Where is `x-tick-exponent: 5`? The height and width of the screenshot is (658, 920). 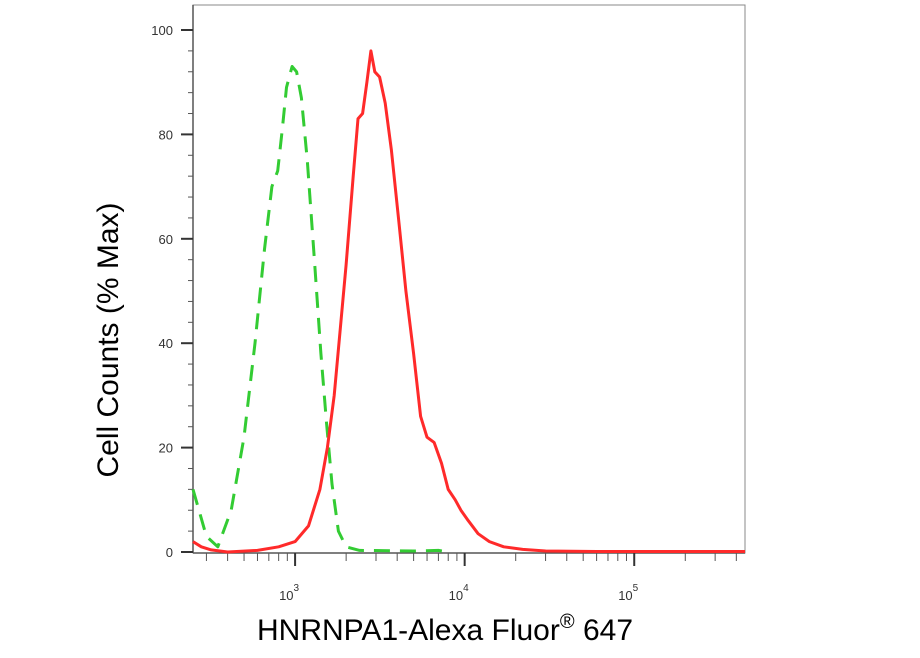
x-tick-exponent: 5 is located at coordinates (636, 588).